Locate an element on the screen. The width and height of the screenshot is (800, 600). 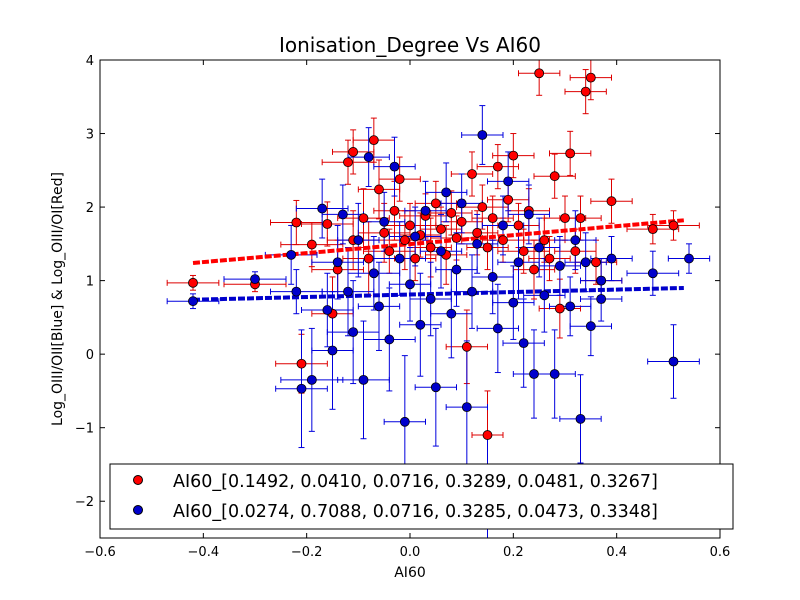
x-tick-label: −0.6 is located at coordinates (100, 552).